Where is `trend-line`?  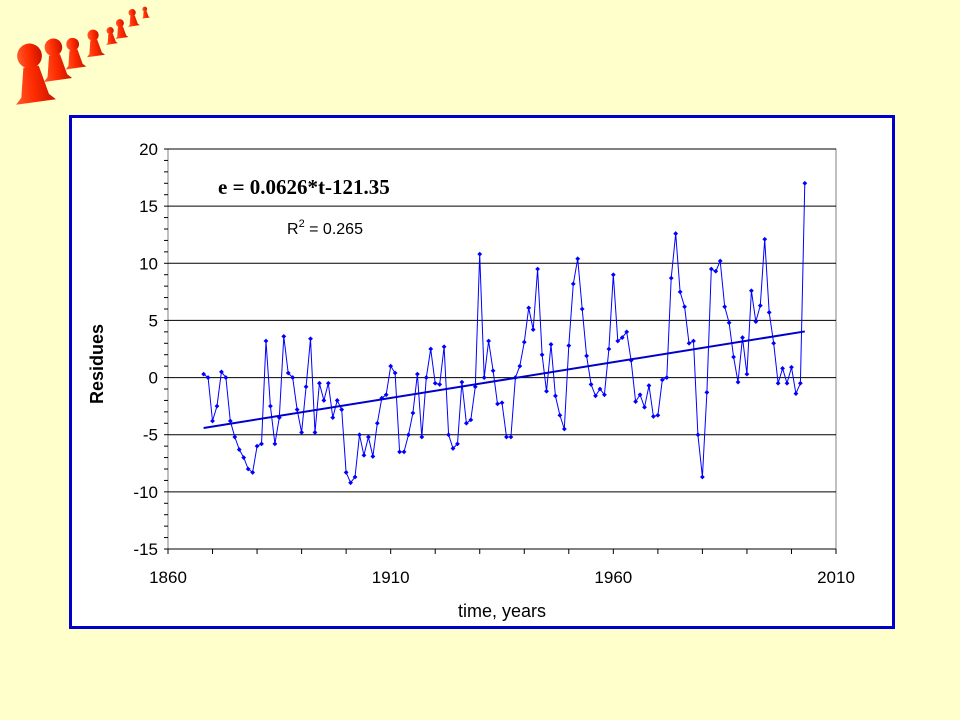
trend-line is located at coordinates (504, 379).